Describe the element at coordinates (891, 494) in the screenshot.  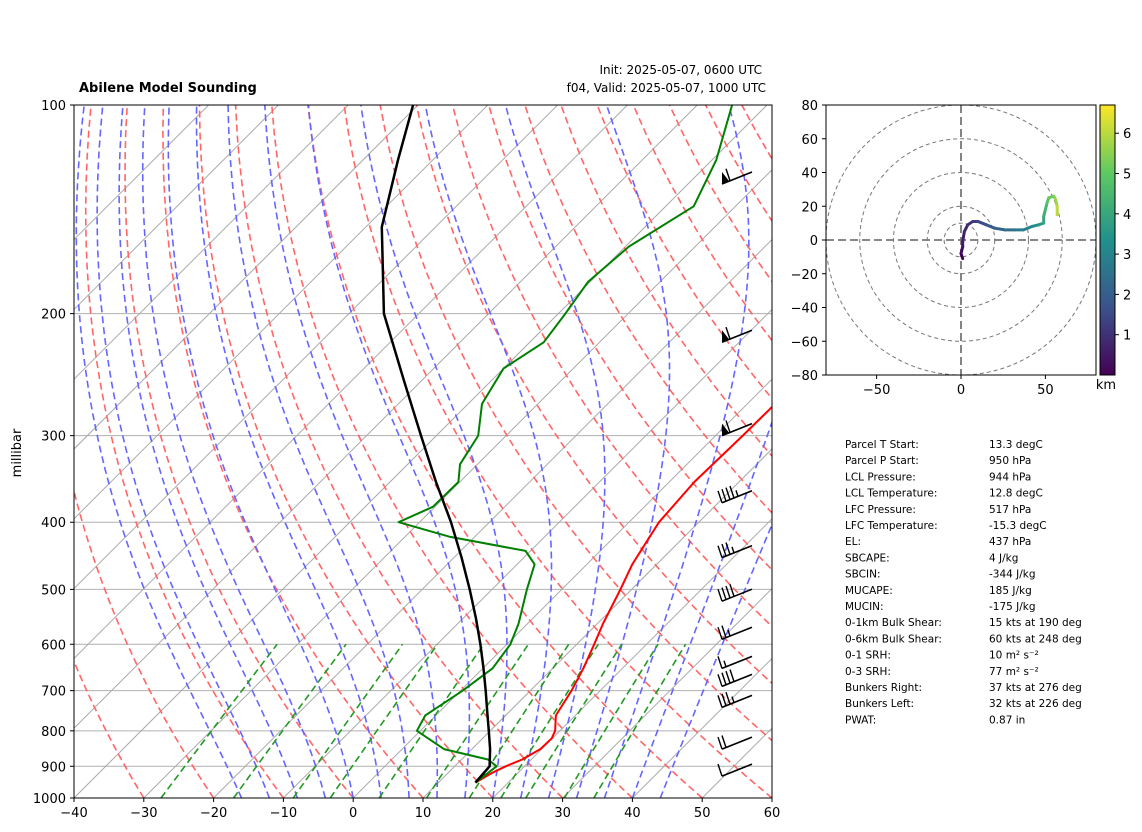
I see `stat-label: LCL Temperature:` at that location.